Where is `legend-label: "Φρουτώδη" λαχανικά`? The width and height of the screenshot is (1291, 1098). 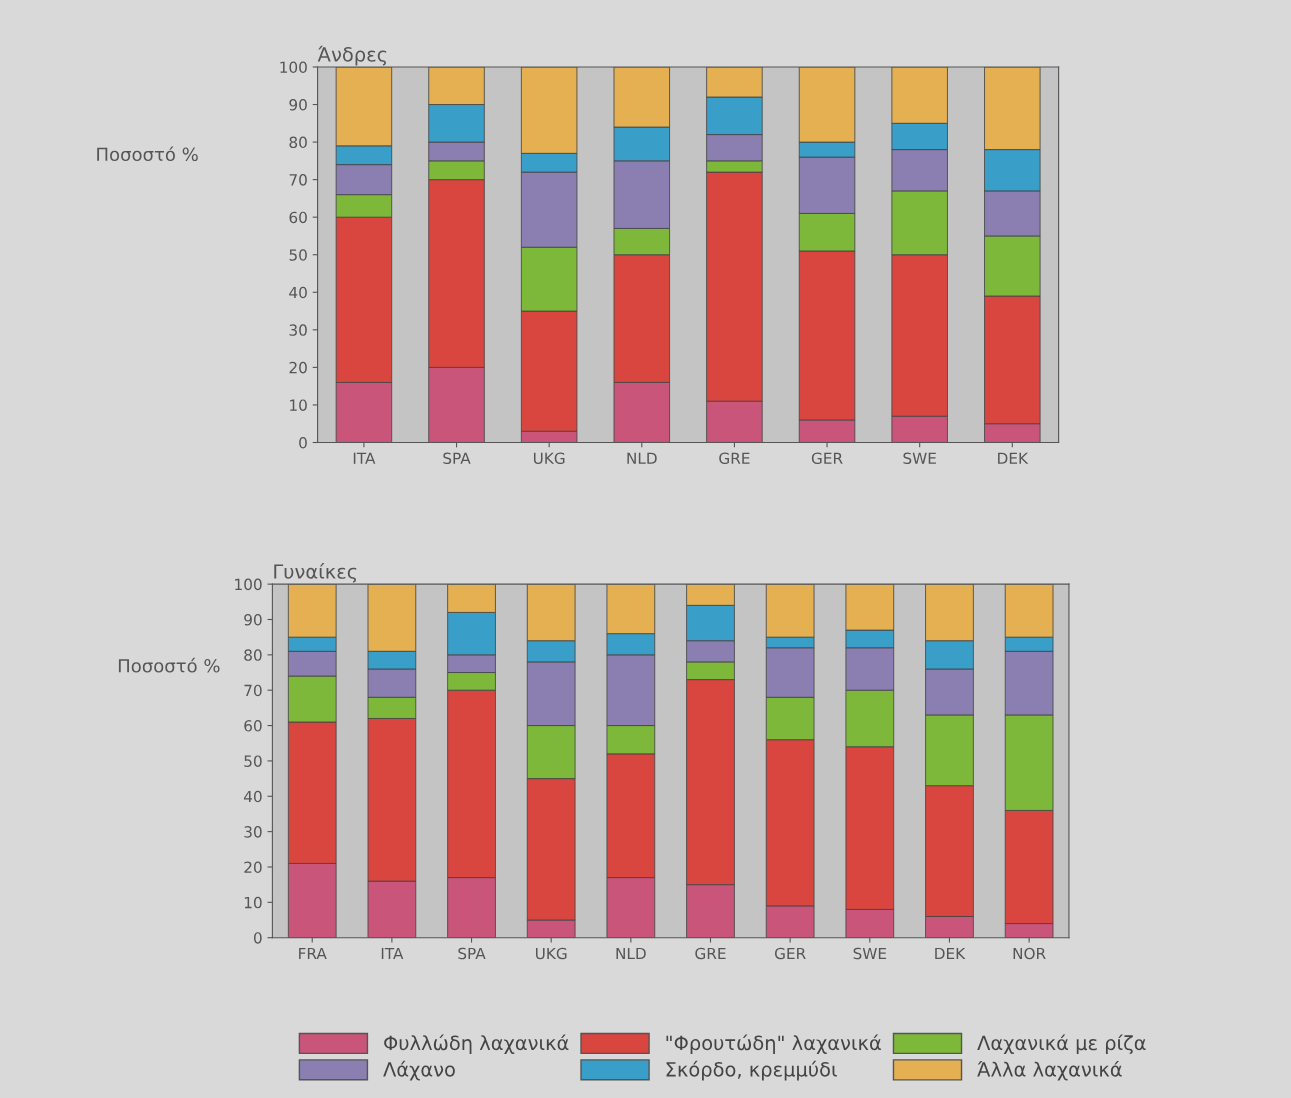 legend-label: "Φρουτώδη" λαχανικά is located at coordinates (773, 1044).